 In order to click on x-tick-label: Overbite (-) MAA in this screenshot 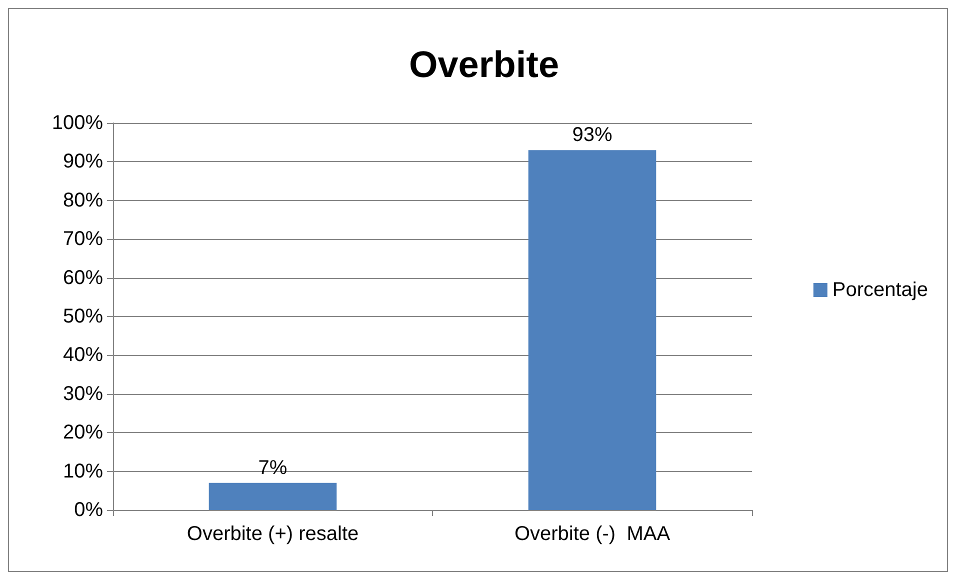, I will do `click(592, 534)`.